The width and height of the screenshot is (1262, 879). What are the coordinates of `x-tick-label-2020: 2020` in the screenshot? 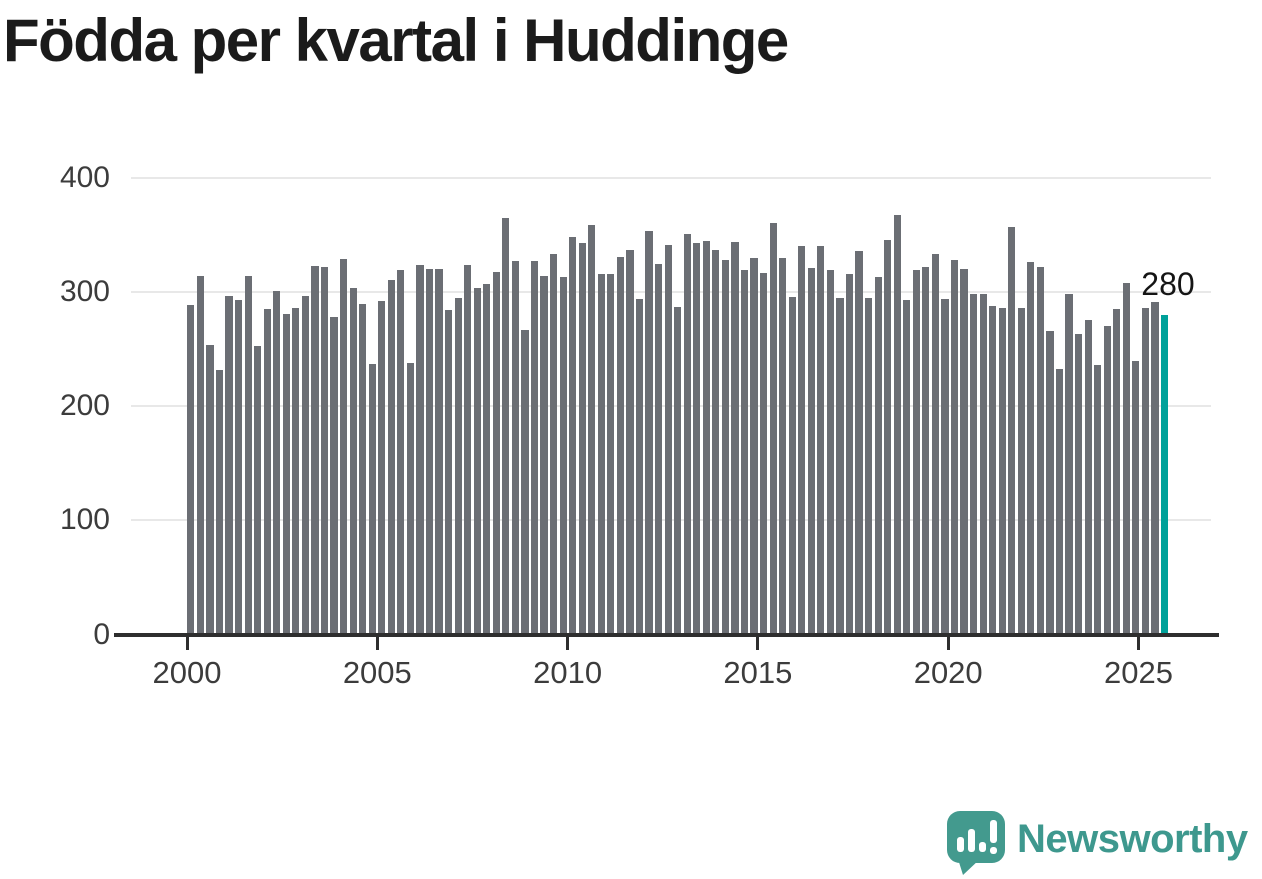 It's located at (948, 672).